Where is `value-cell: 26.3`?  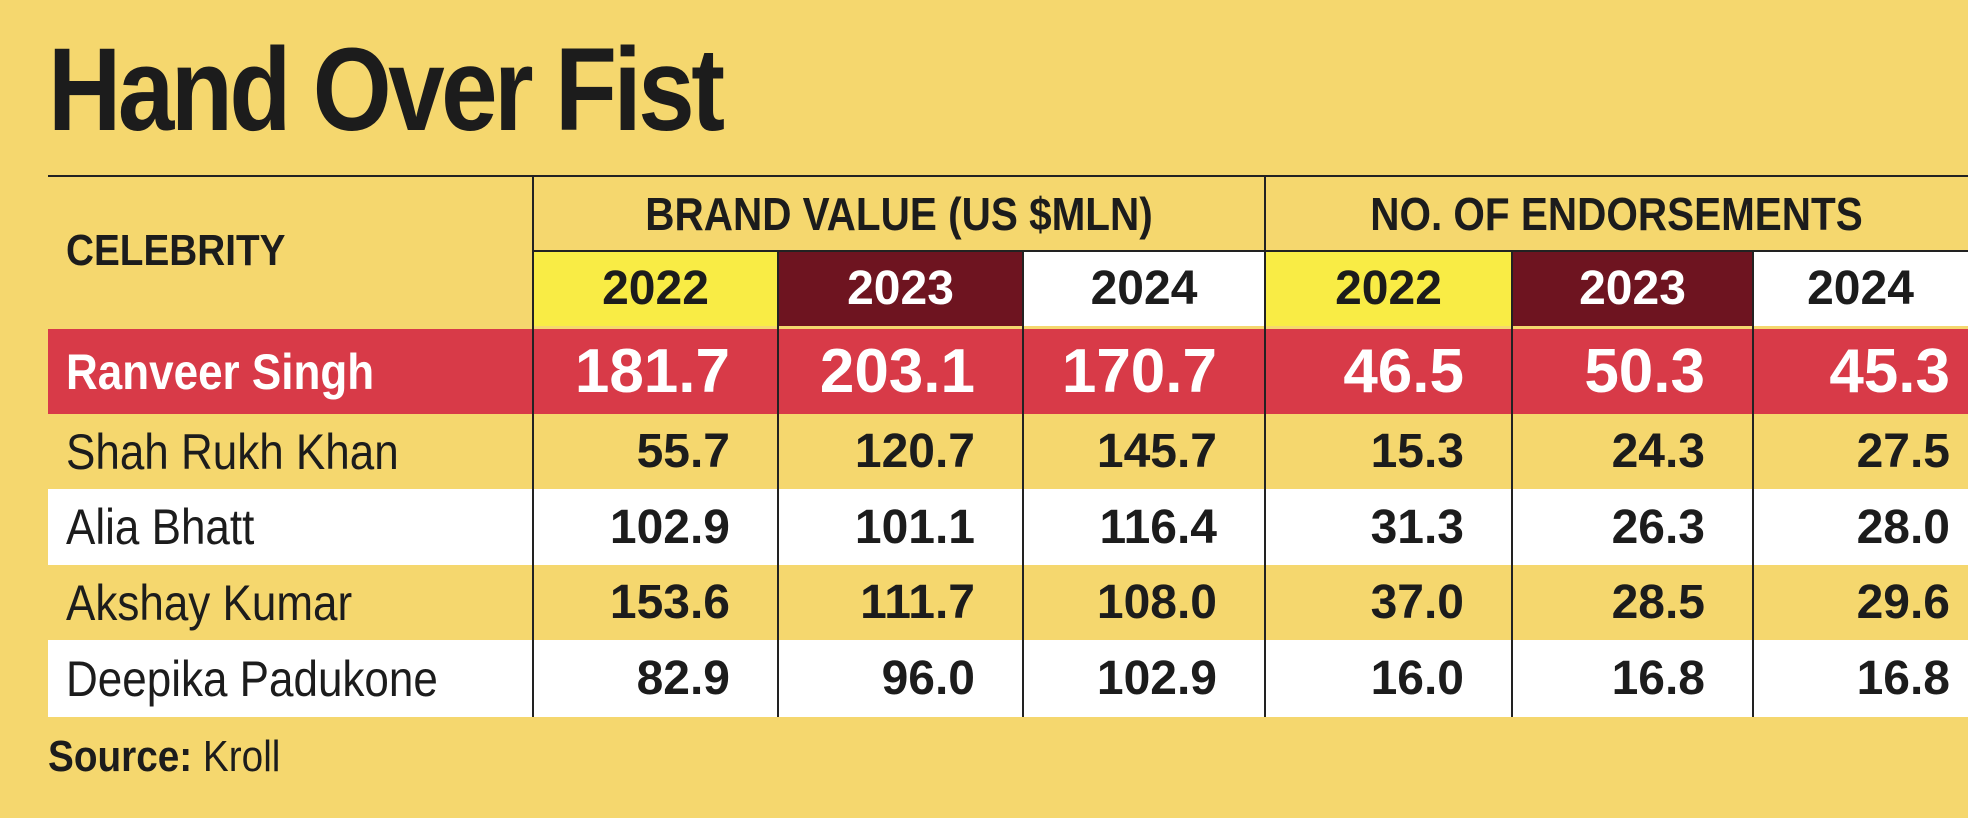
value-cell: 26.3 is located at coordinates (1658, 527).